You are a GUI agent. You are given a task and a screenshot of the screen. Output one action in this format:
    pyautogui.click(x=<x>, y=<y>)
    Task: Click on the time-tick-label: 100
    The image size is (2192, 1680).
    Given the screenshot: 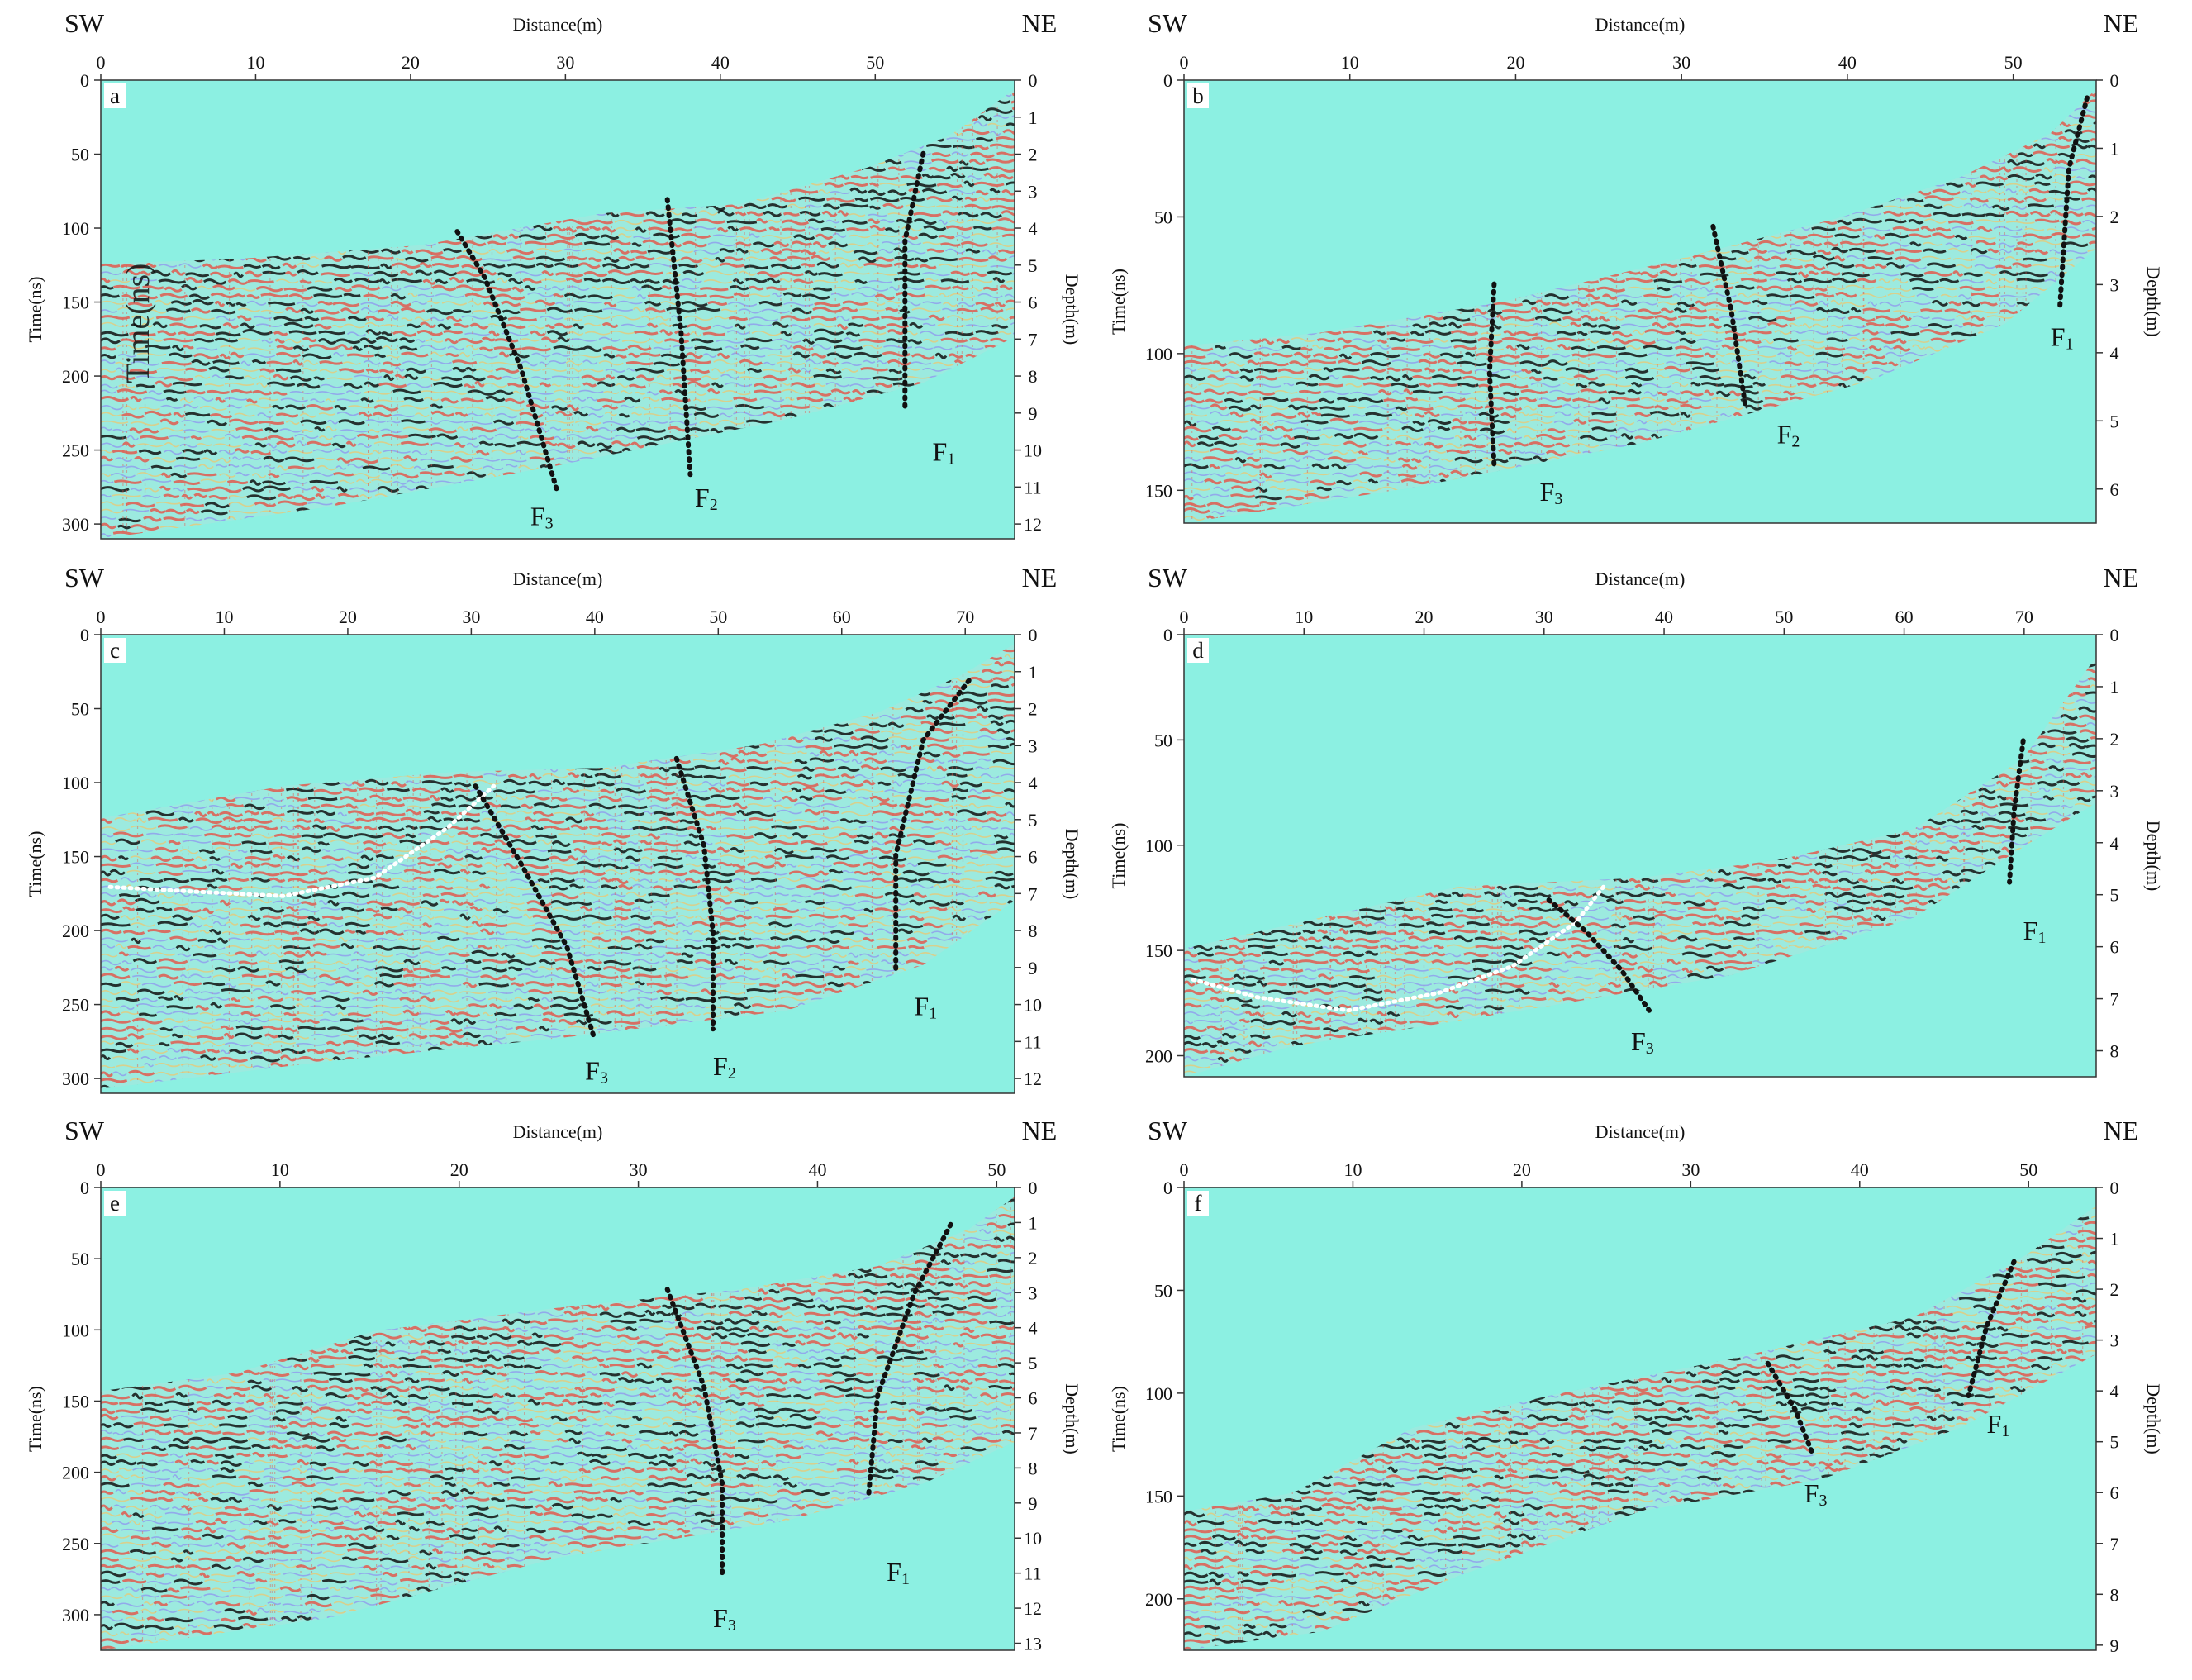 What is the action you would take?
    pyautogui.click(x=1158, y=1393)
    